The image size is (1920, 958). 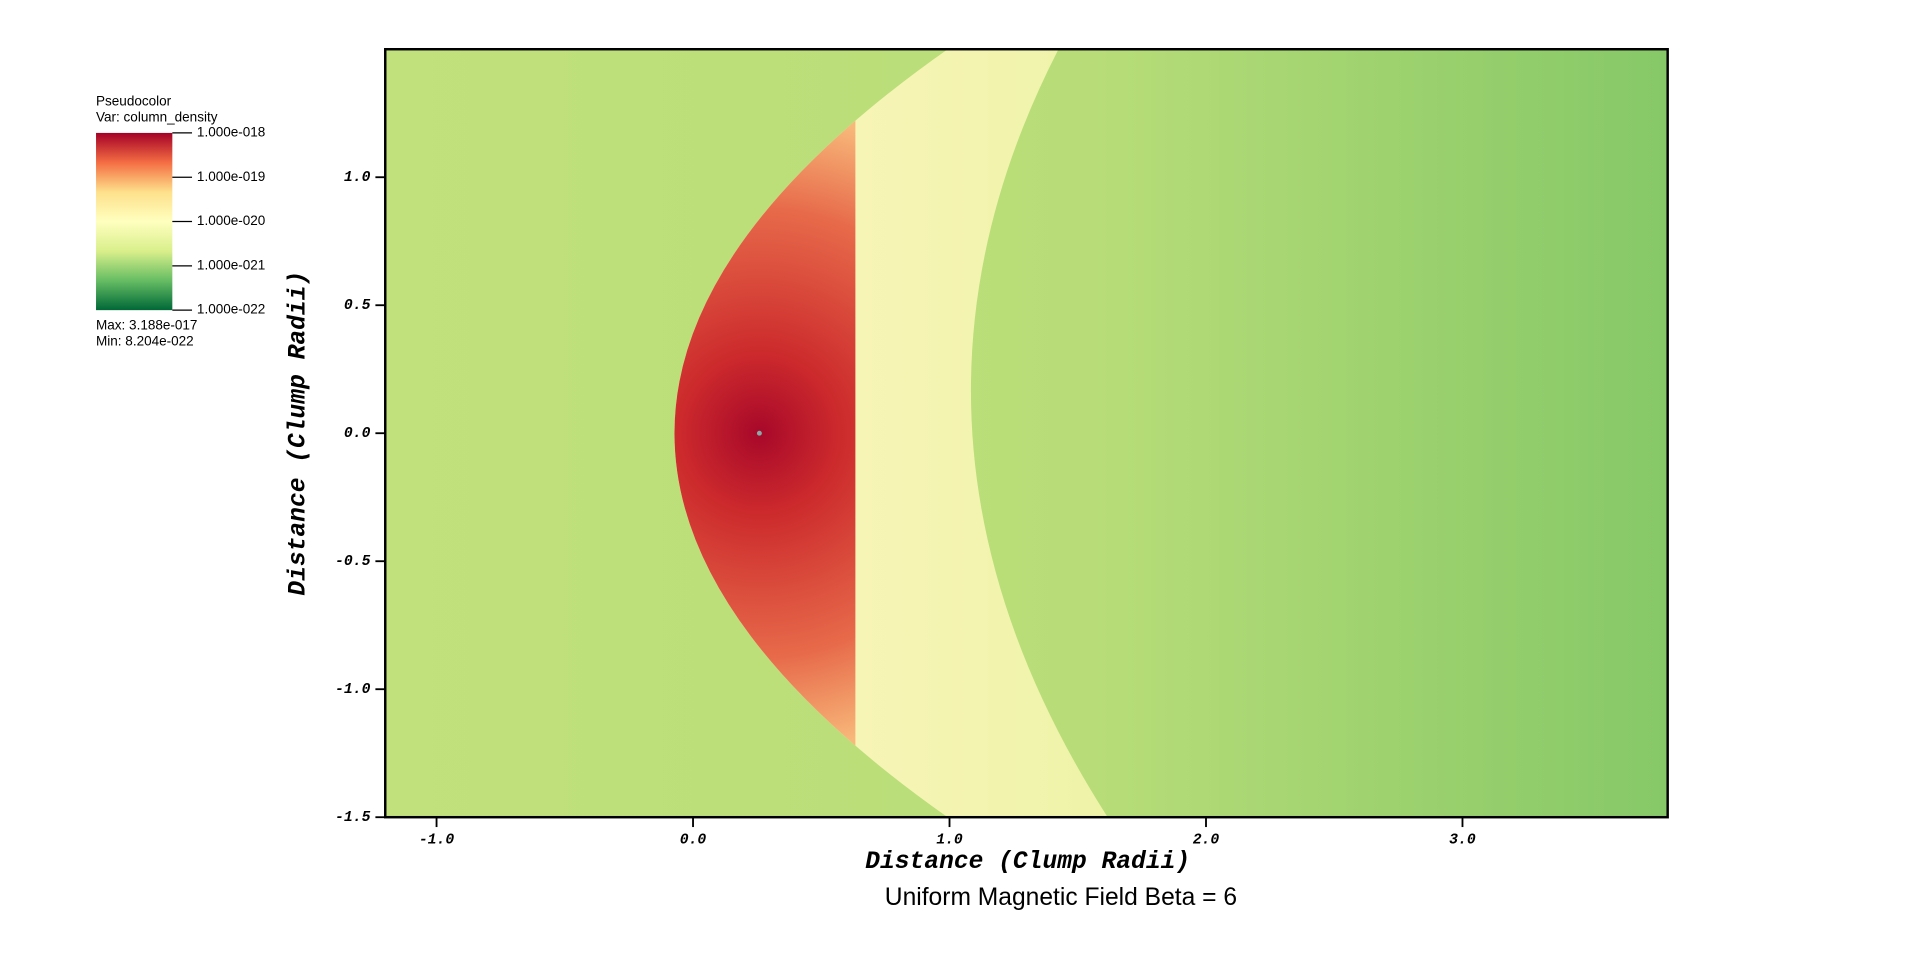 What do you see at coordinates (693, 840) in the screenshot?
I see `x-tick-label: 0.0` at bounding box center [693, 840].